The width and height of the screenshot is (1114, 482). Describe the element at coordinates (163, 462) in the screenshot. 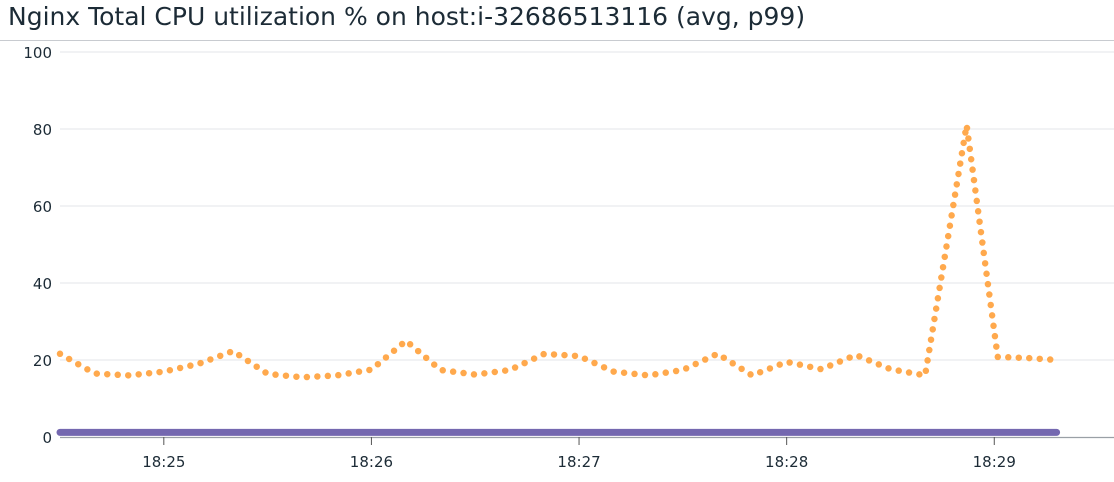

I see `x-tick-label: 18:25` at that location.